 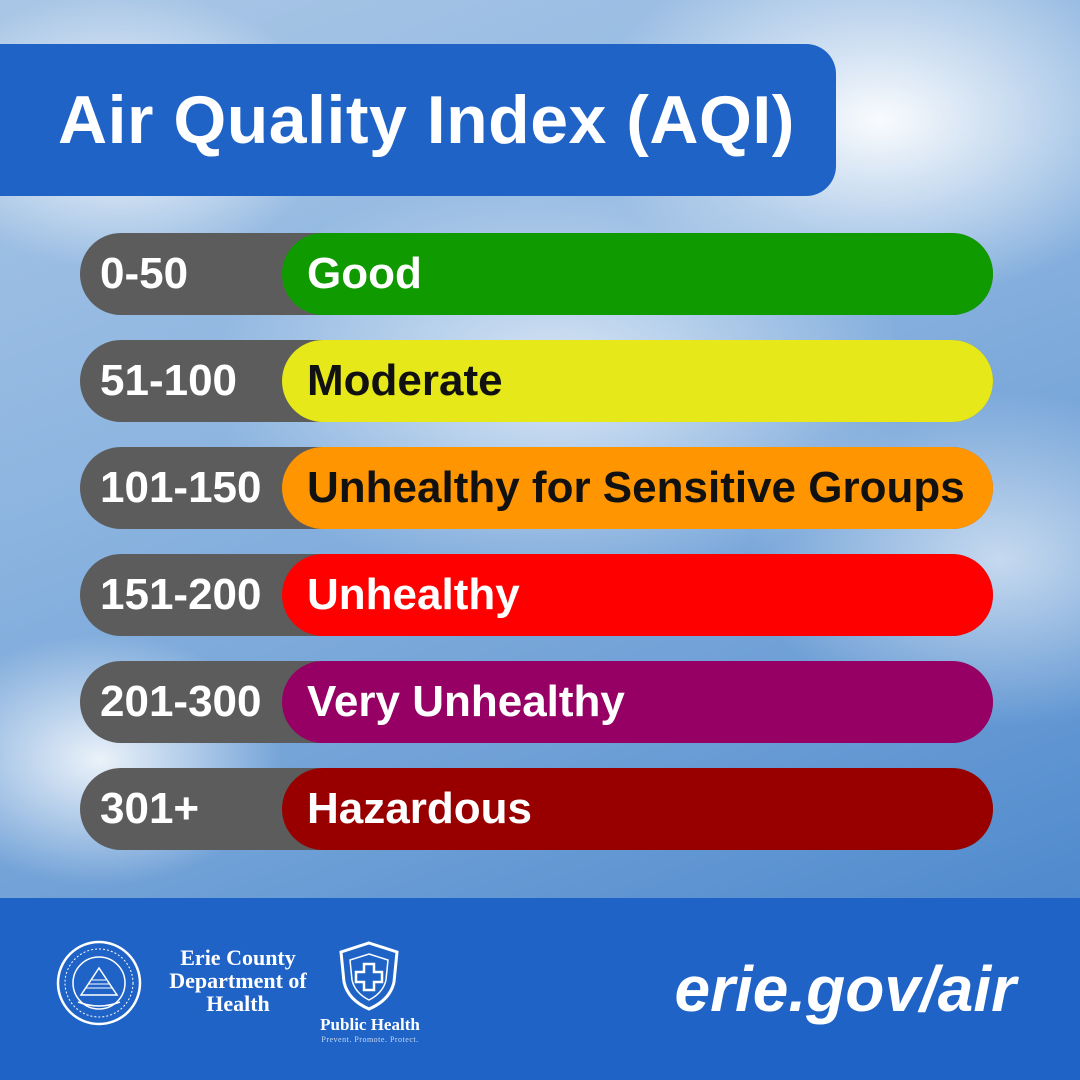 What do you see at coordinates (181, 487) in the screenshot?
I see `aqi-range: 101-150` at bounding box center [181, 487].